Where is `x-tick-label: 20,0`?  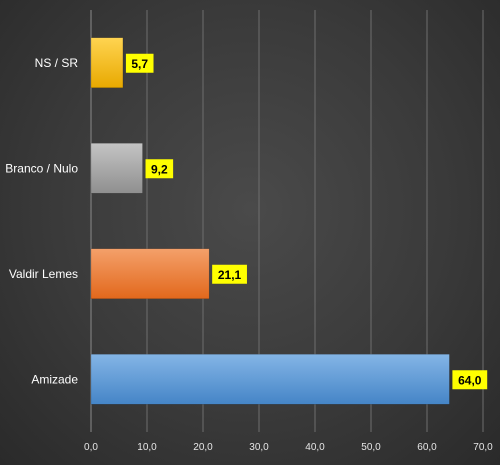
x-tick-label: 20,0 is located at coordinates (203, 447).